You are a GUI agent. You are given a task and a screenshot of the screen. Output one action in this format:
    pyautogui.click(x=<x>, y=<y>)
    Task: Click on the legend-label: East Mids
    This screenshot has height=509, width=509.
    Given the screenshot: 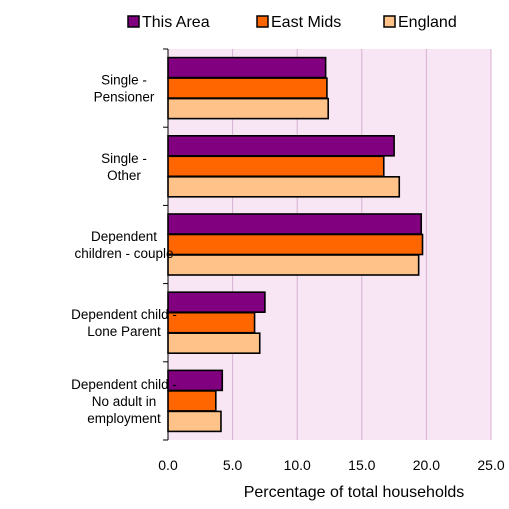 What is the action you would take?
    pyautogui.click(x=306, y=22)
    